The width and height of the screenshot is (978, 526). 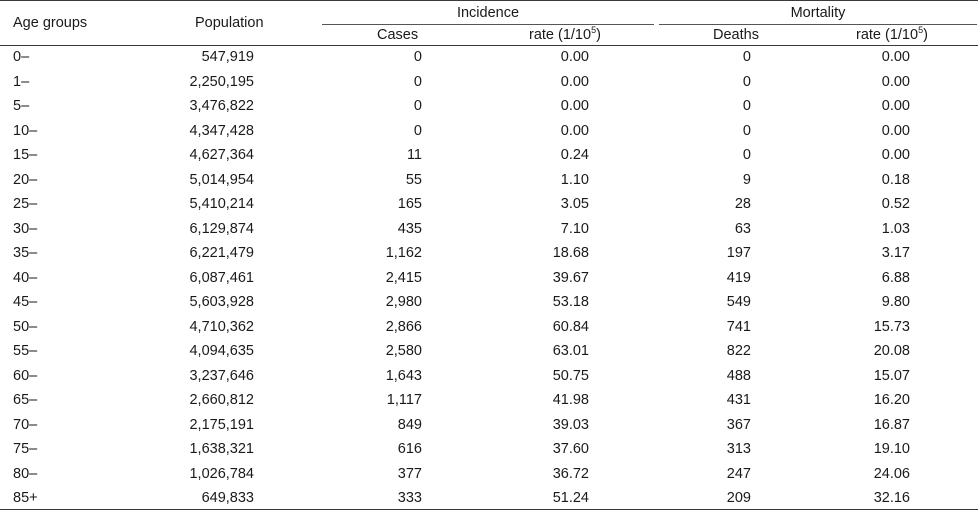 I want to click on table-row: 80– 1,026,784 377 36.72 247 24.06, so click(x=489, y=477).